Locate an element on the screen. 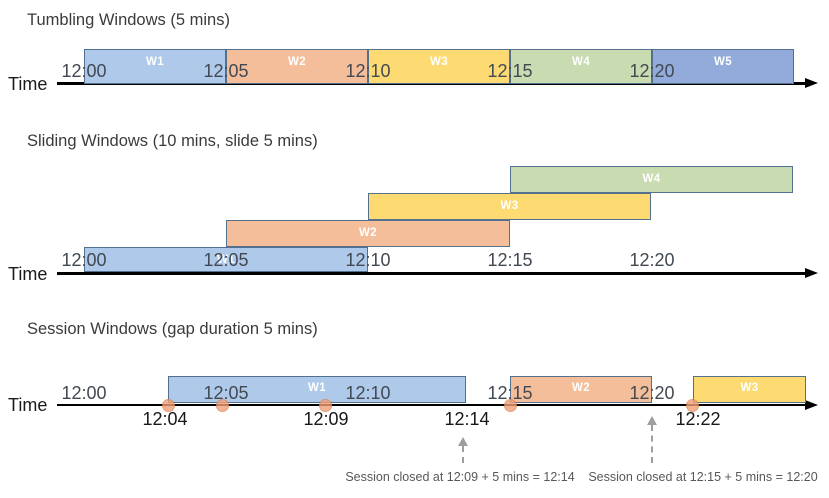  sliding-window-w1 is located at coordinates (226, 259).